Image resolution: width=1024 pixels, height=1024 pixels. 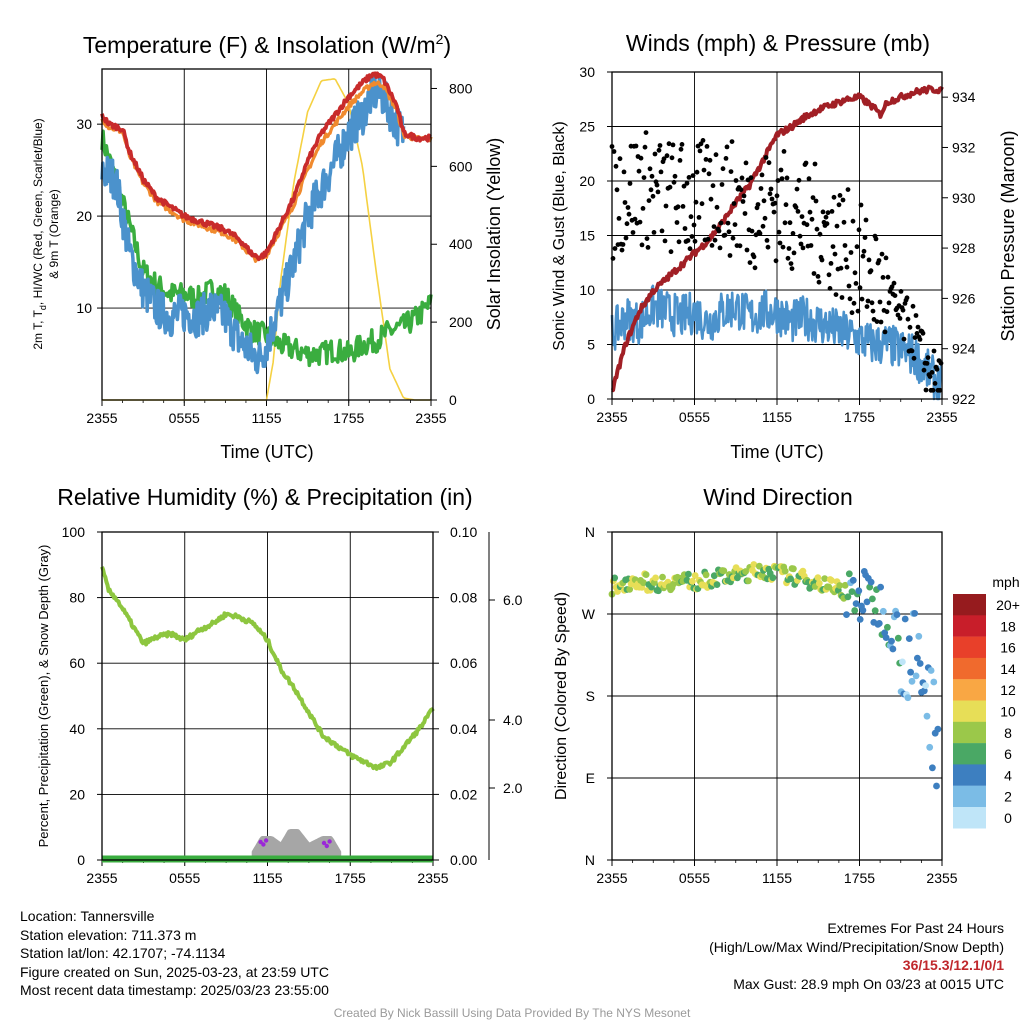 What do you see at coordinates (587, 181) in the screenshot?
I see `winds-ytick-label: 20` at bounding box center [587, 181].